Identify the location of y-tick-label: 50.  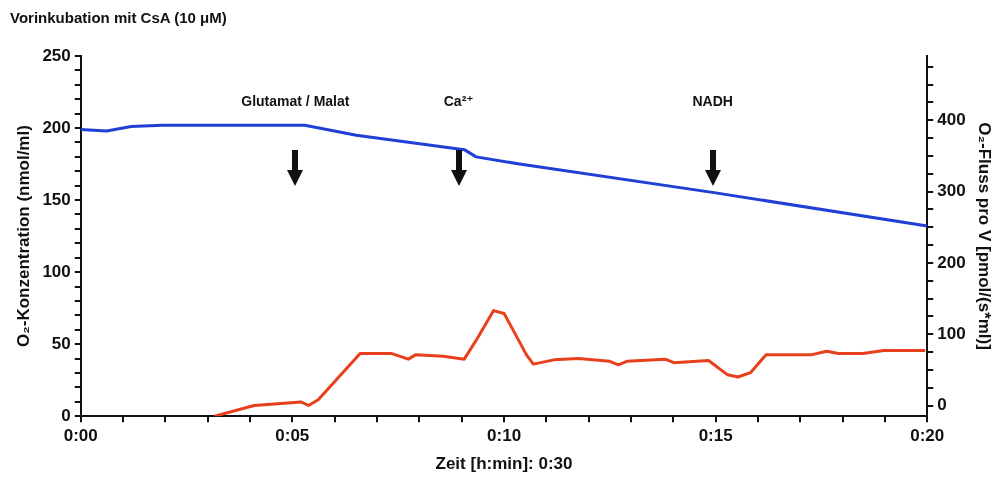
(61, 343).